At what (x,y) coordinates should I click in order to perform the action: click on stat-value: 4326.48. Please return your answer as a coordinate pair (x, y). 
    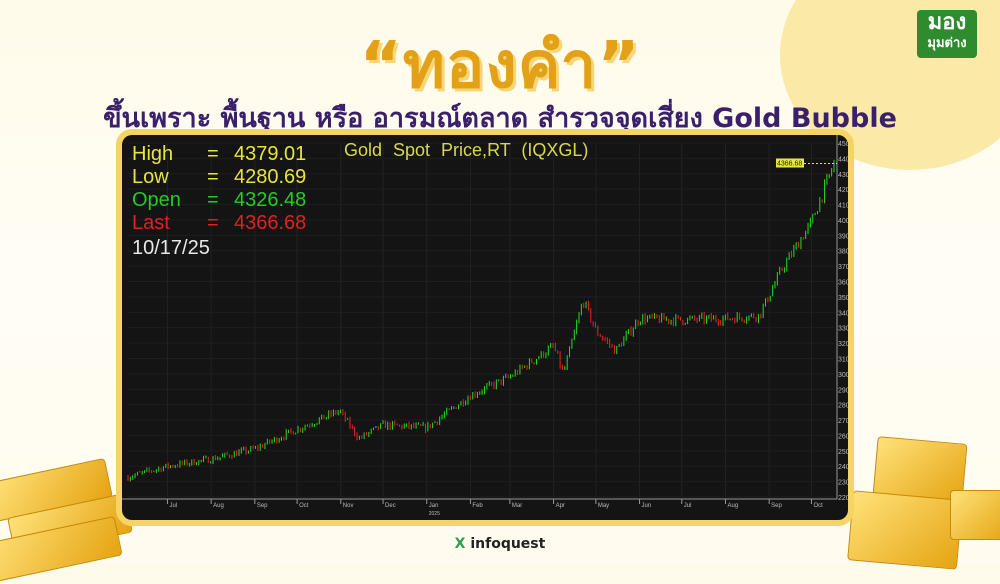
    Looking at the image, I should click on (270, 200).